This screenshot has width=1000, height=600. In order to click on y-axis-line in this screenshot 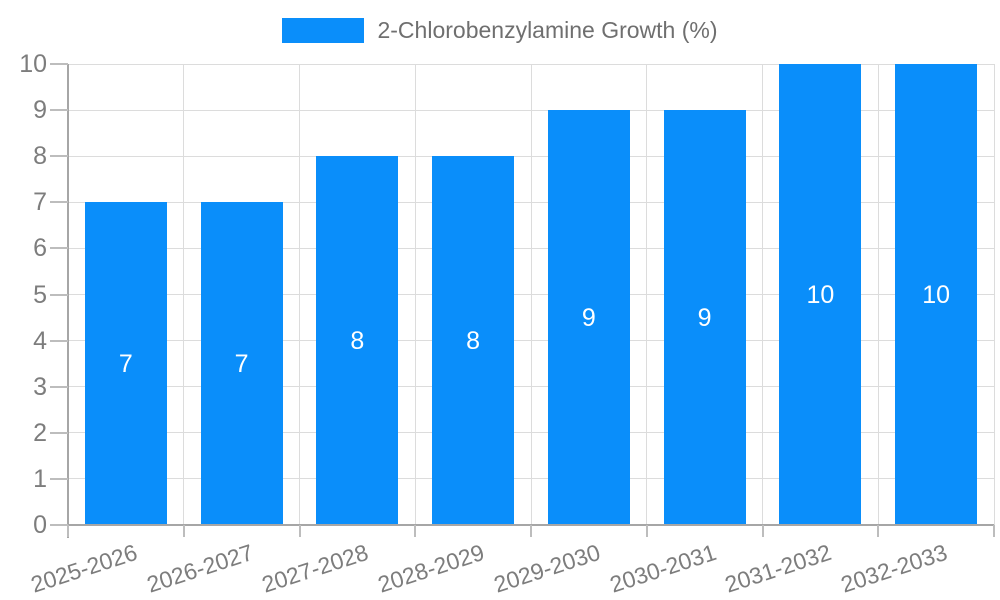, I will do `click(68, 301)`.